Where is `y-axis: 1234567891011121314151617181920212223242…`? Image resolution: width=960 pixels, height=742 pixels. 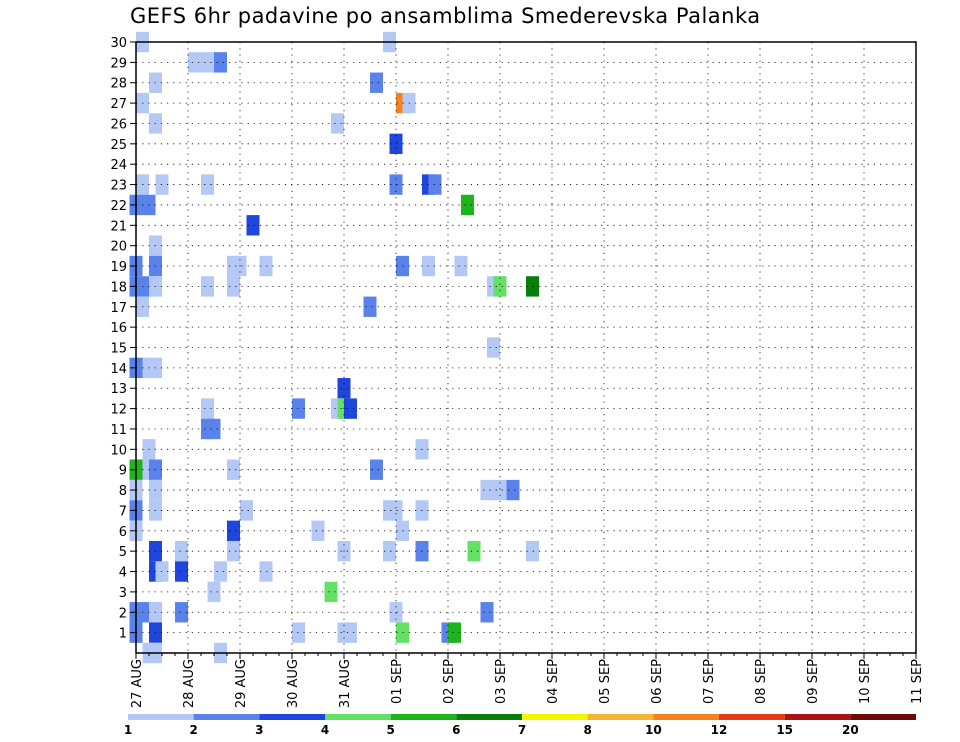
y-axis: 1234567891011121314151617181920212223242… is located at coordinates (123, 339).